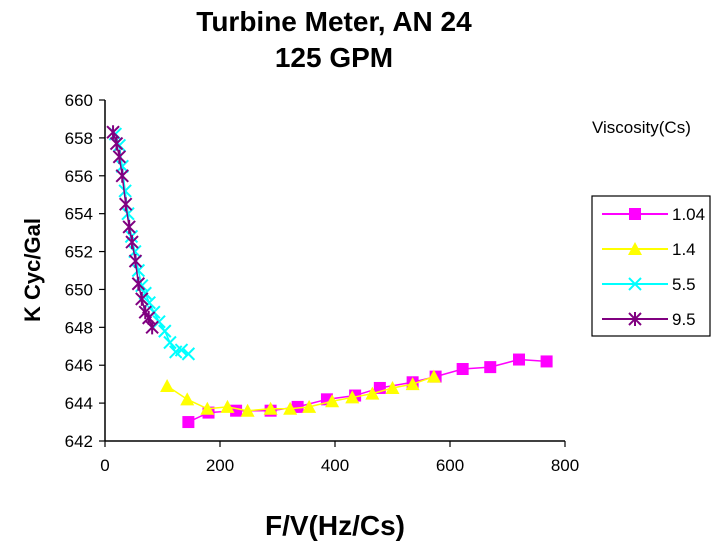 The height and width of the screenshot is (548, 718). I want to click on y-axis-label: K Cyc/Gal, so click(32, 270).